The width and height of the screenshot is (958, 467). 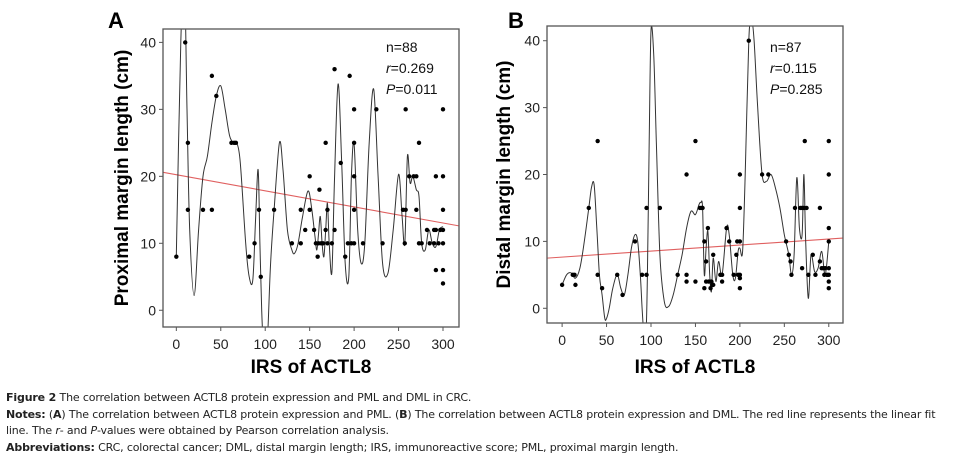 I want to click on stat-annotation: n=87, so click(x=786, y=47).